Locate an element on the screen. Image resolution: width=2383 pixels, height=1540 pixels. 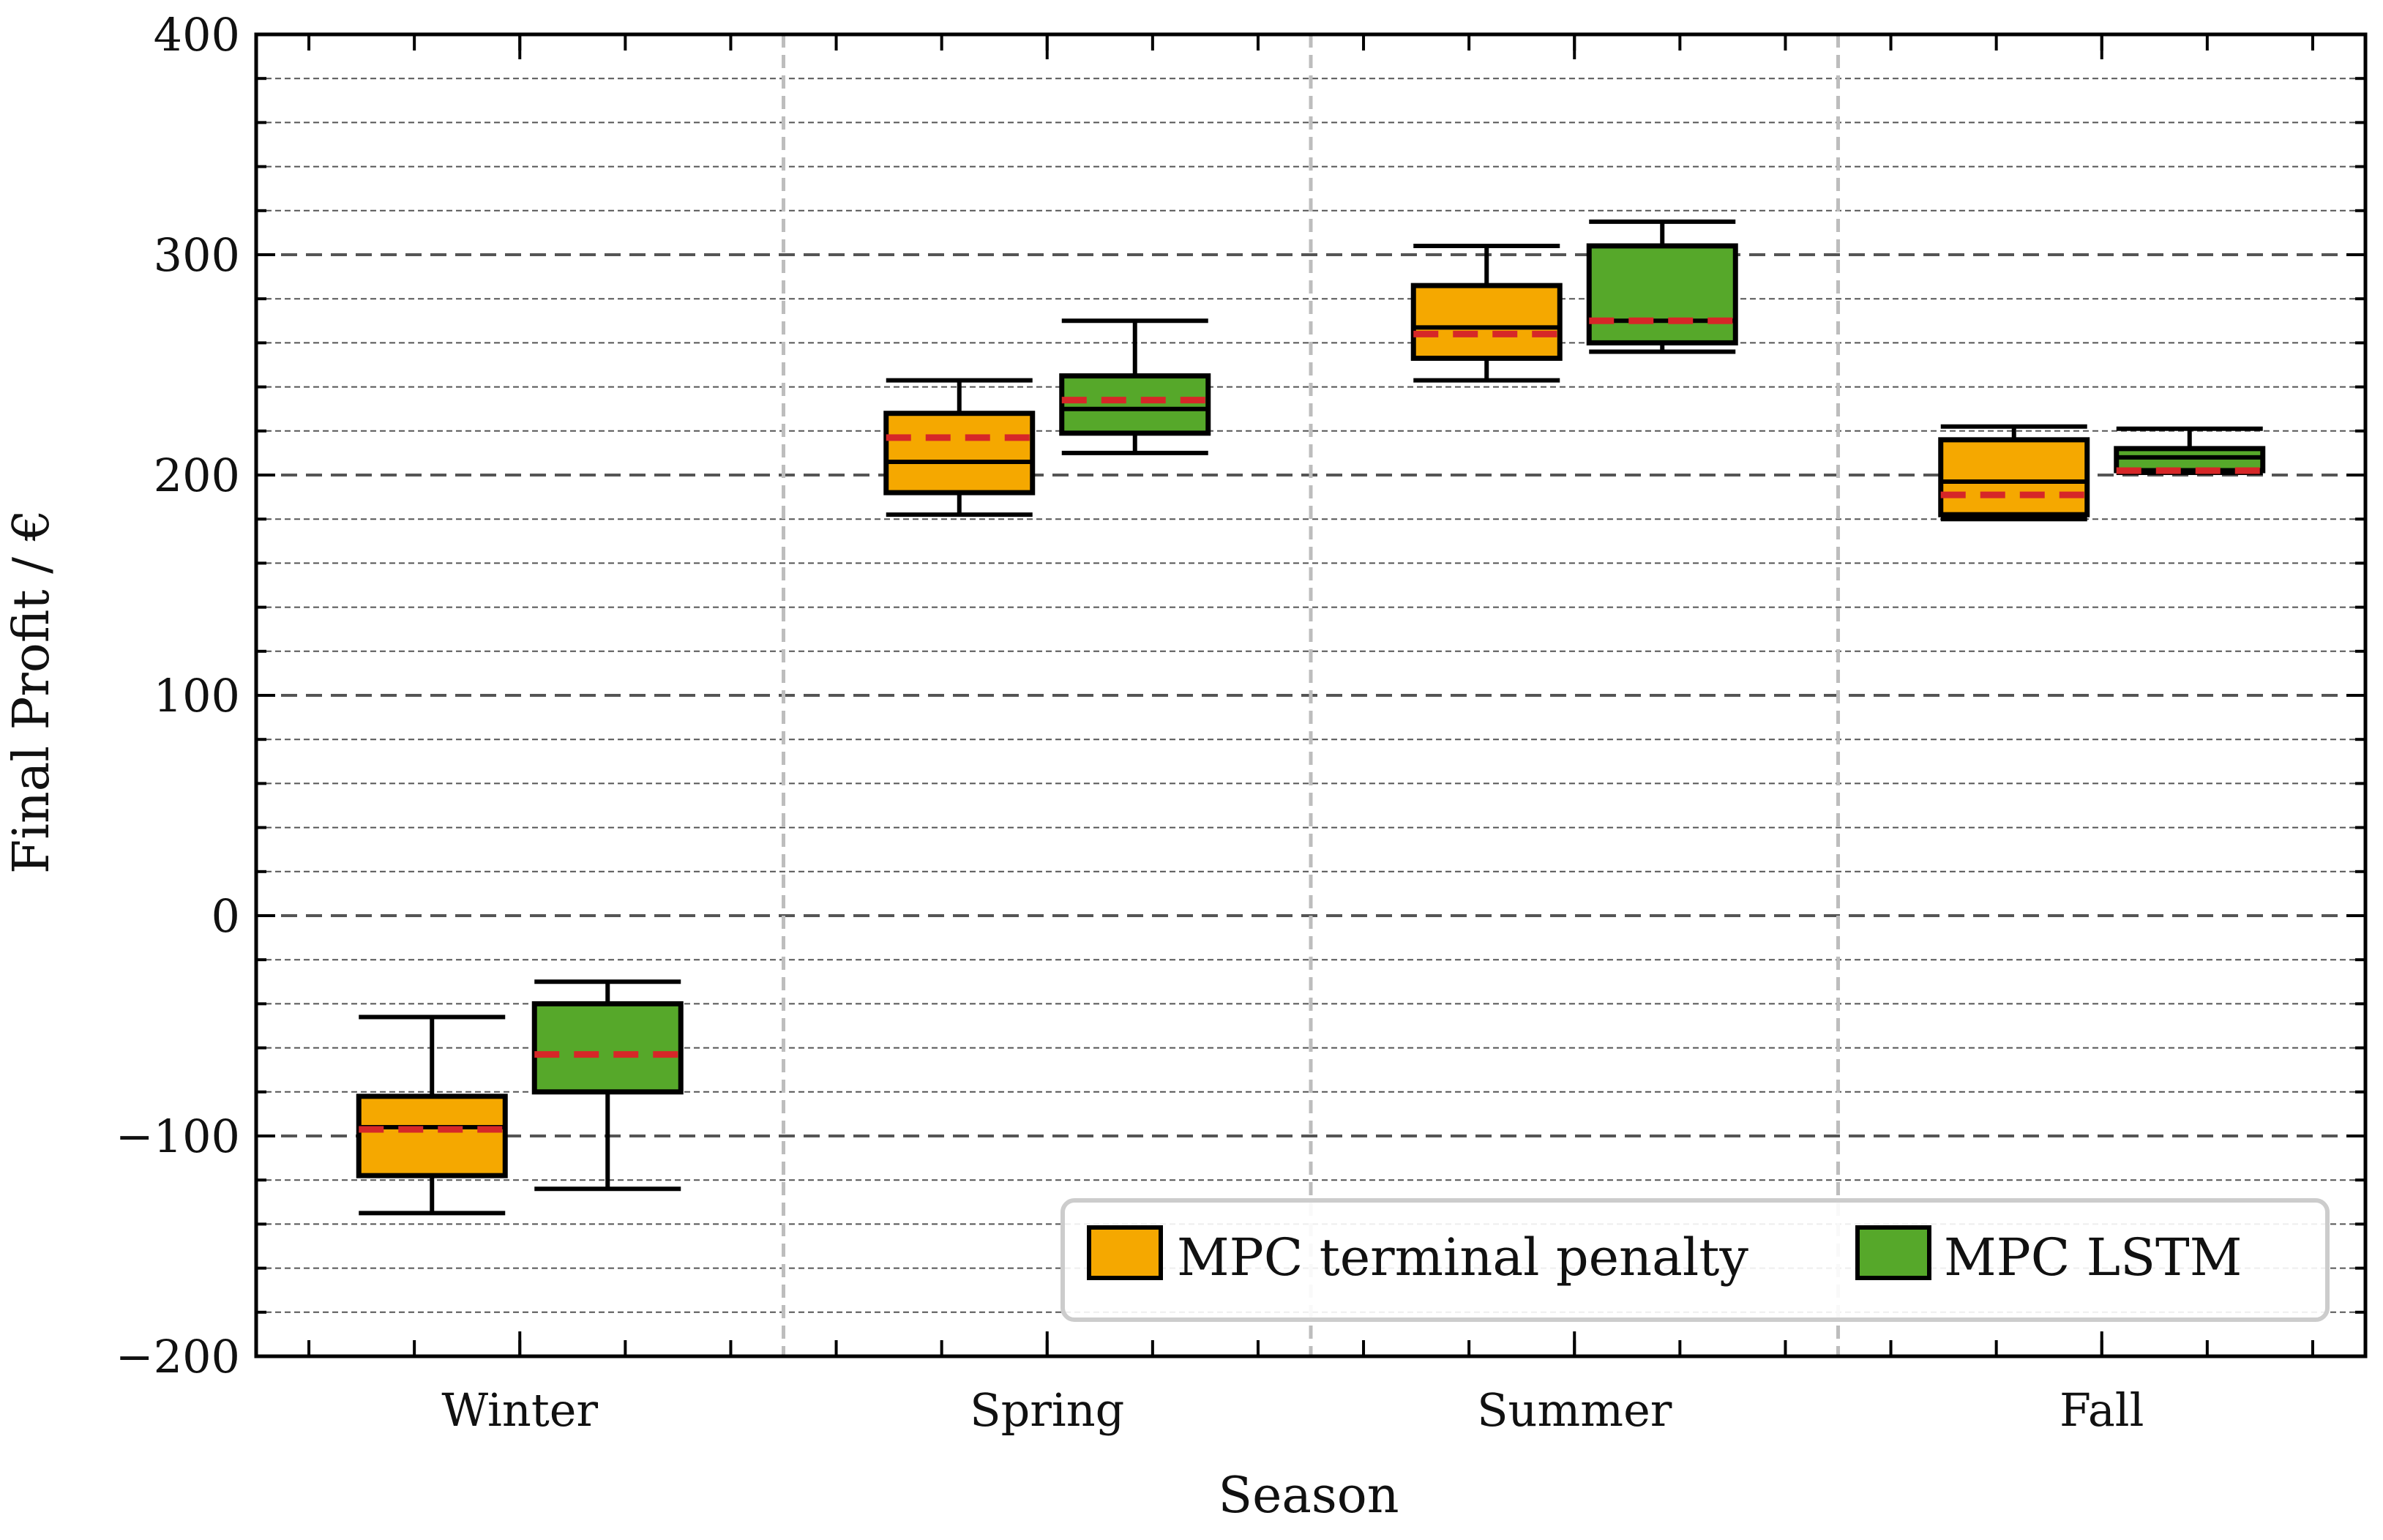
box-lstm-fall is located at coordinates (2190, 460).